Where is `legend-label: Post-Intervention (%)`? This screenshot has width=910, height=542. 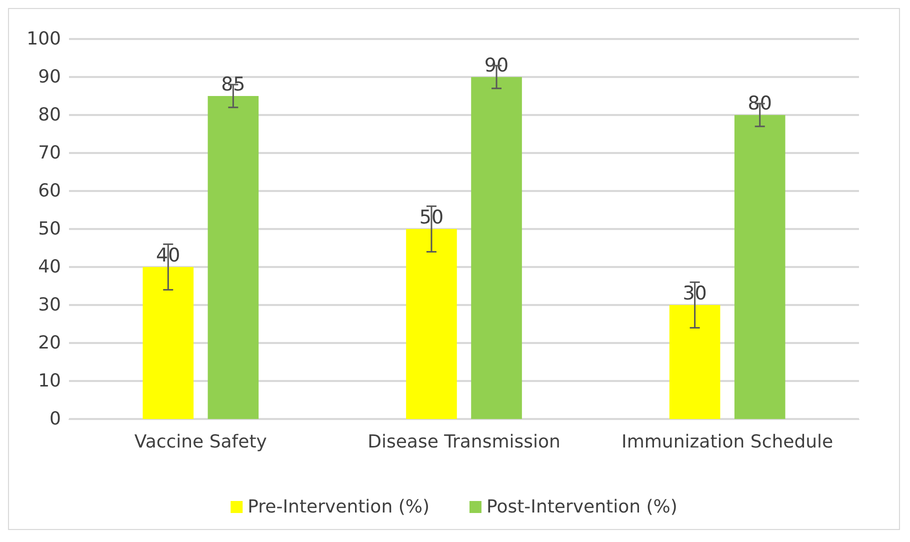
legend-label: Post-Intervention (%) is located at coordinates (582, 507).